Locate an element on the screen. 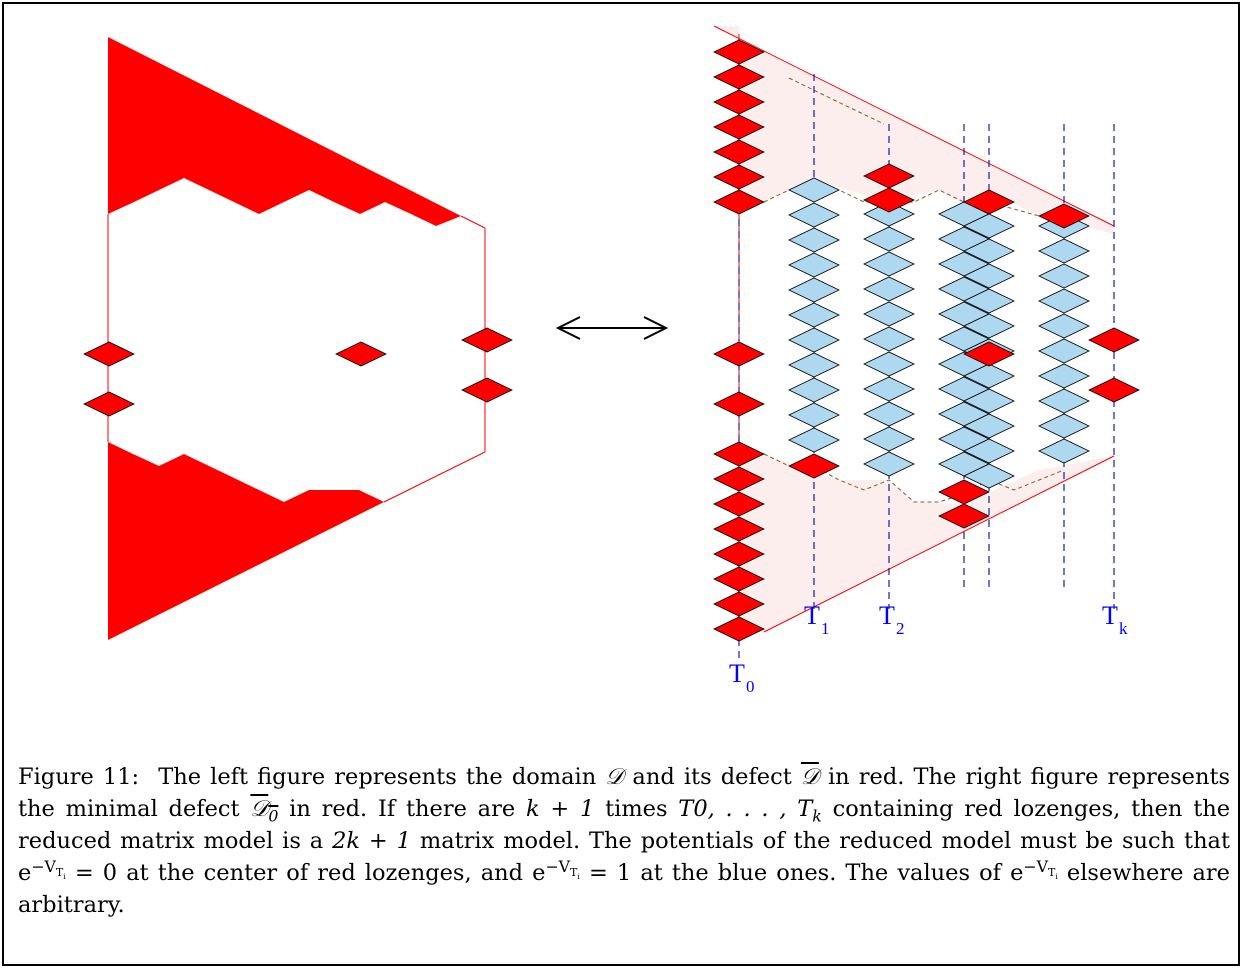  double-arrow is located at coordinates (612, 328).